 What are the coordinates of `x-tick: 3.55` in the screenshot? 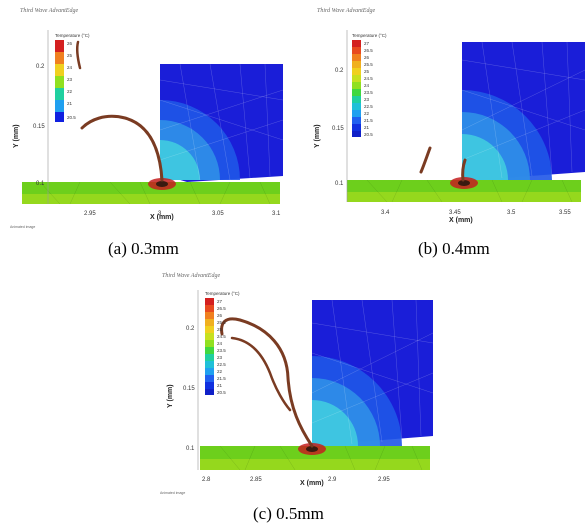 It's located at (565, 213).